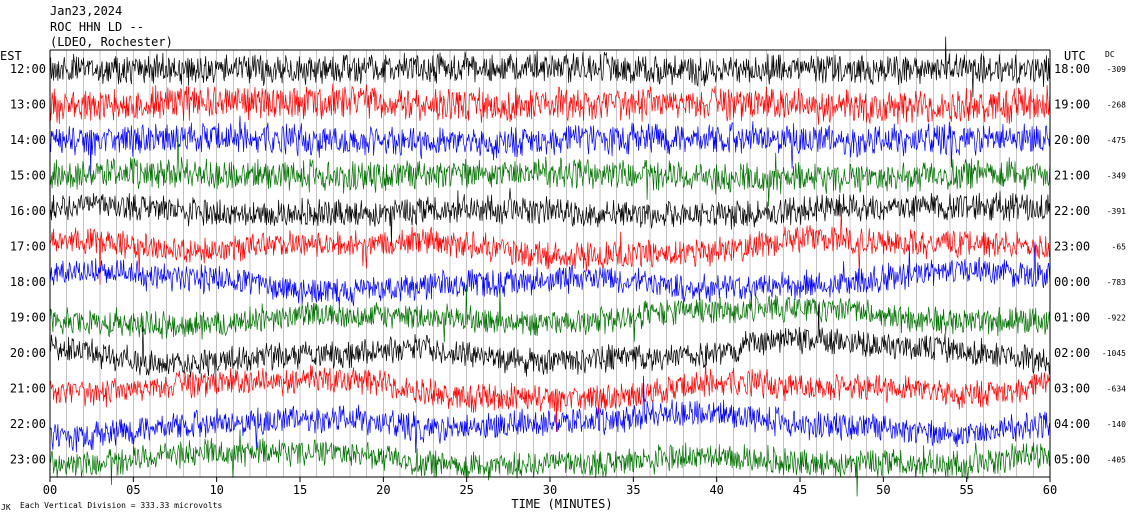 The image size is (1130, 519). Describe the element at coordinates (1116, 318) in the screenshot. I see `dc-offset-label: -922` at that location.